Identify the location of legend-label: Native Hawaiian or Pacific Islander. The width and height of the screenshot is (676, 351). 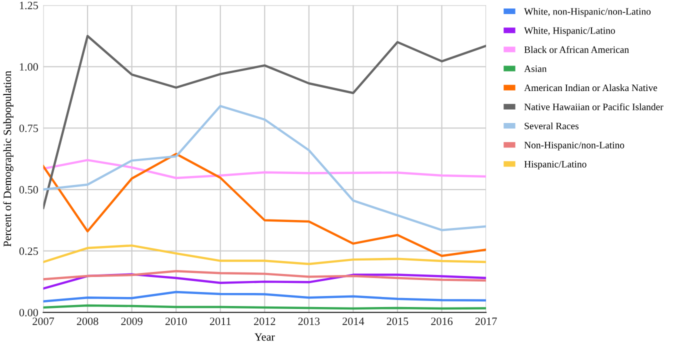
(594, 106).